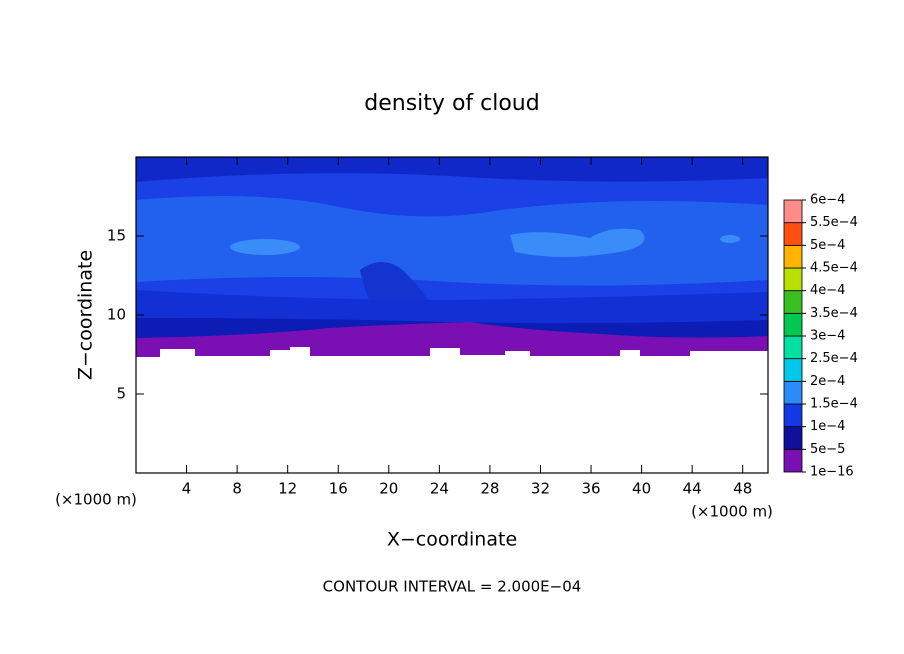  Describe the element at coordinates (834, 268) in the screenshot. I see `colorbar-label: 4.5e−4` at that location.